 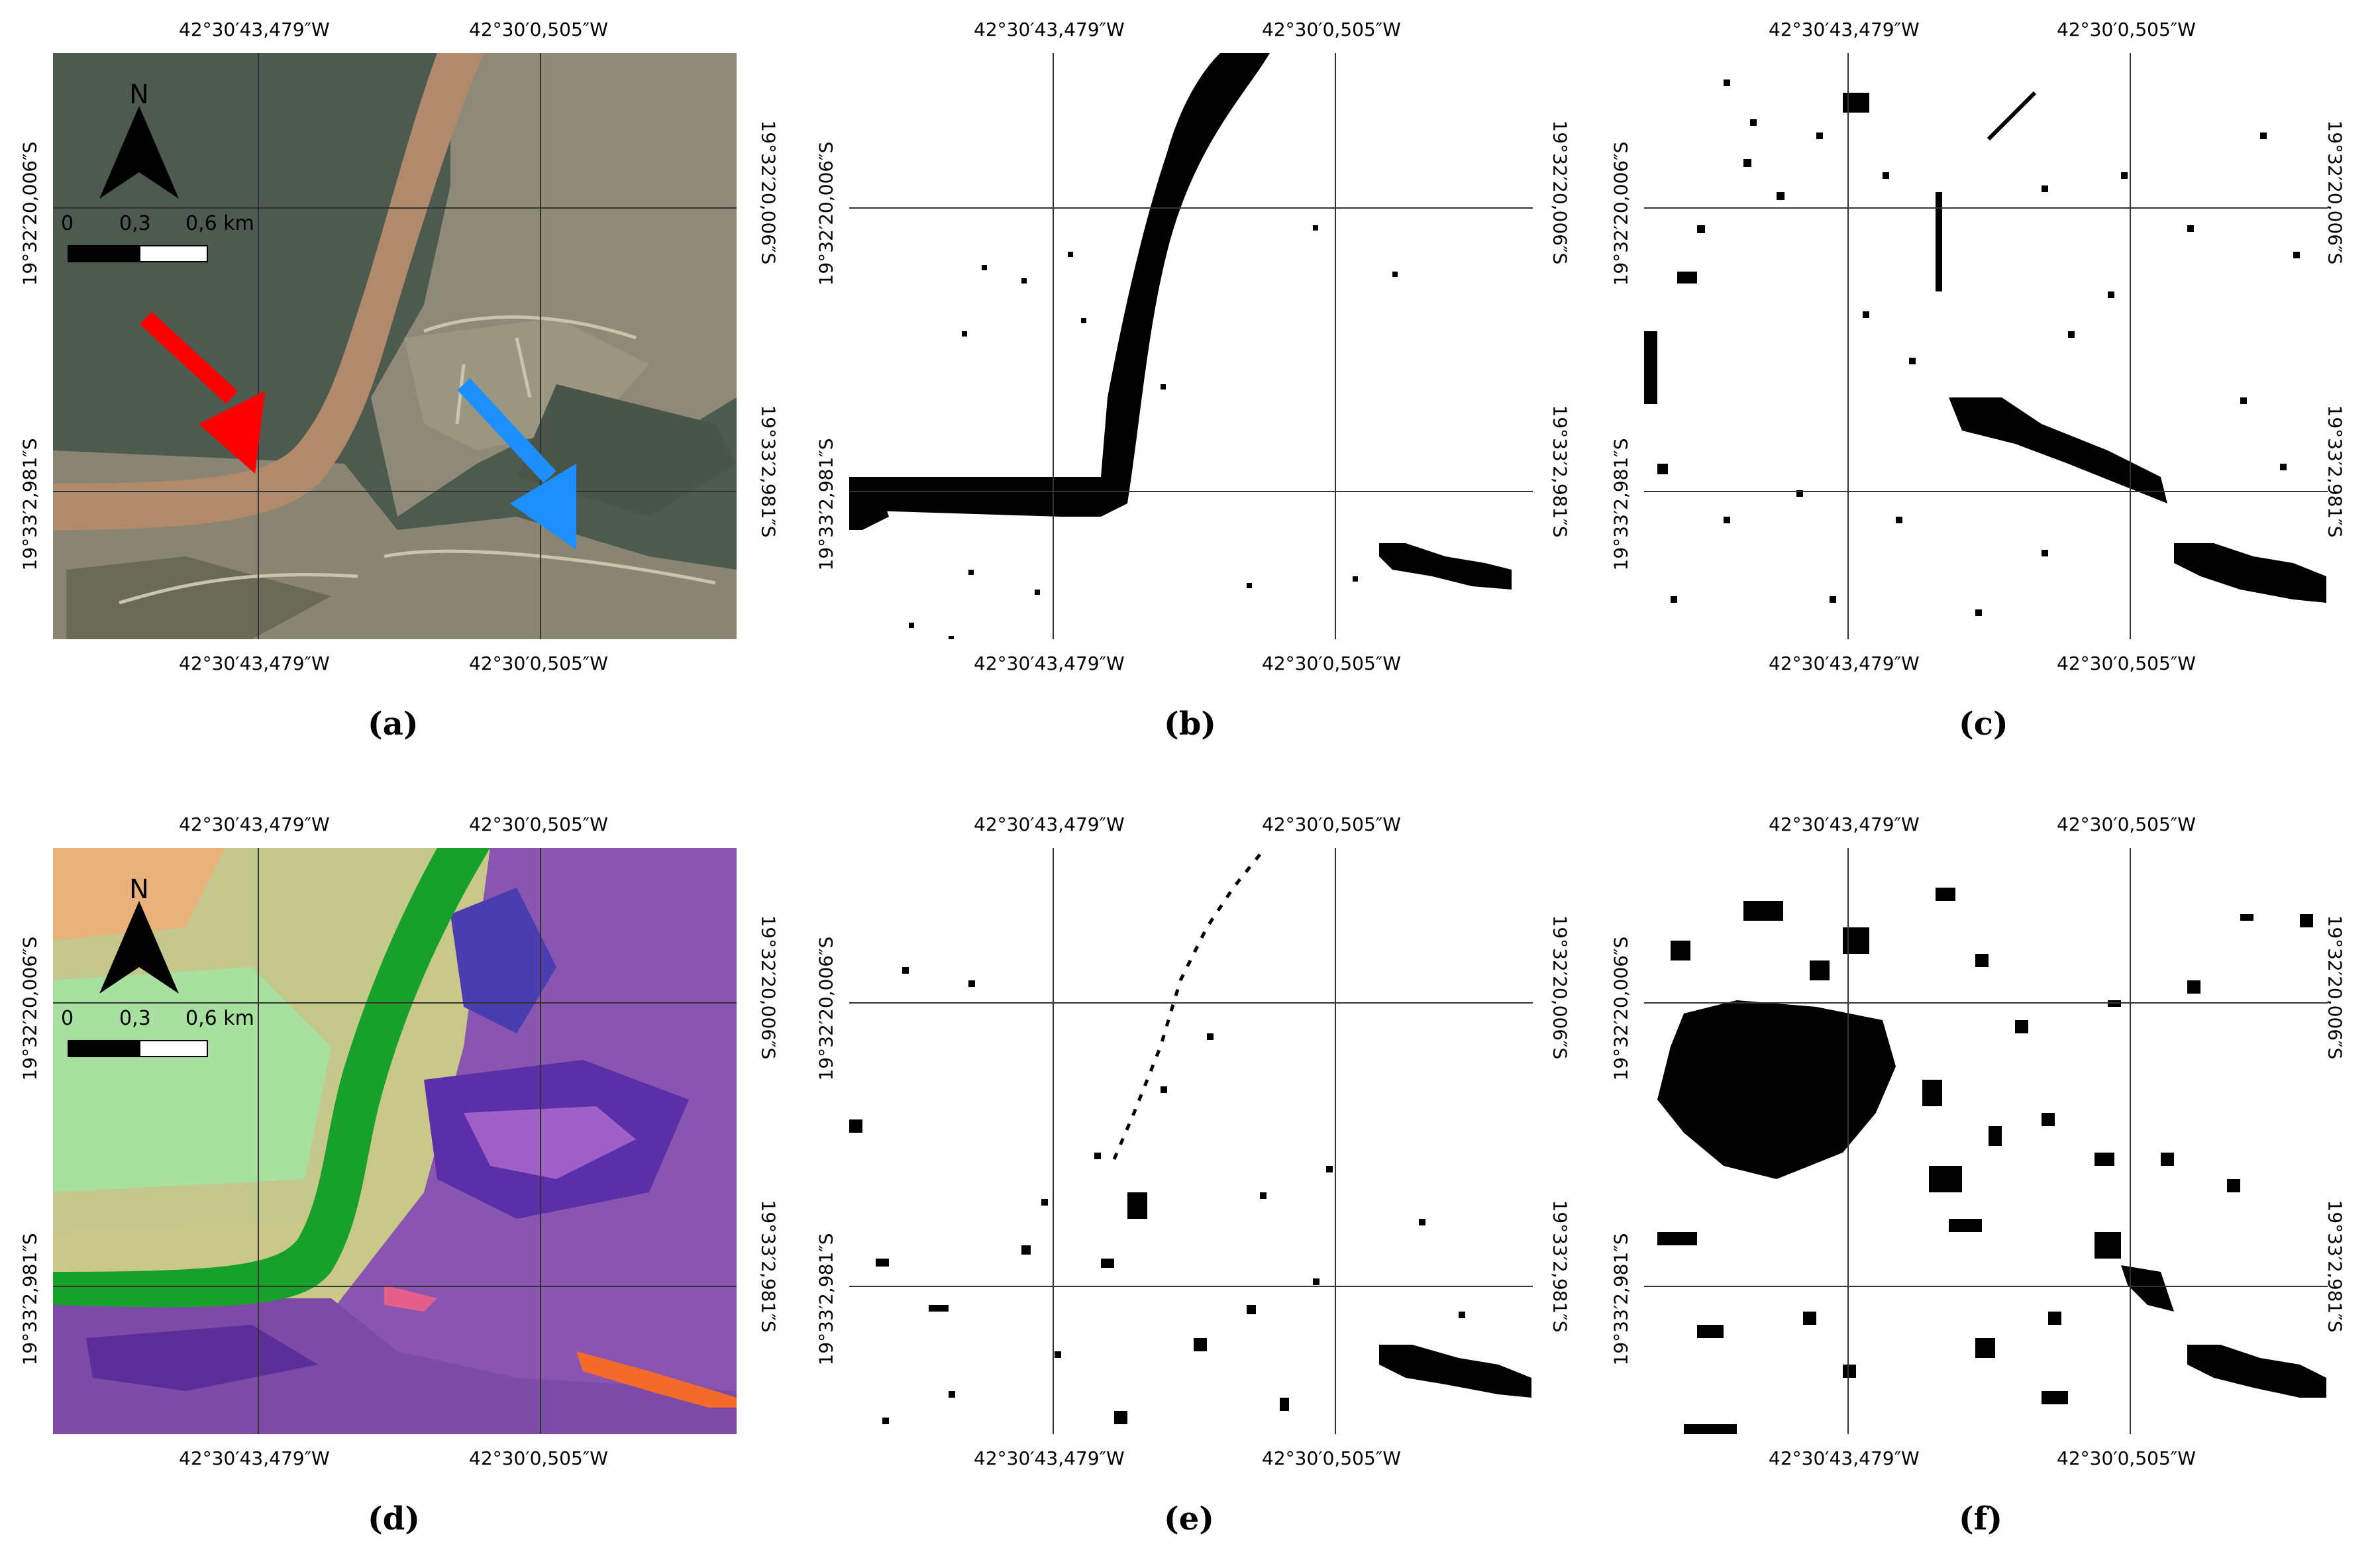 I want to click on satellite-image-a: N 0 0,3 0,6 km, so click(x=395, y=346).